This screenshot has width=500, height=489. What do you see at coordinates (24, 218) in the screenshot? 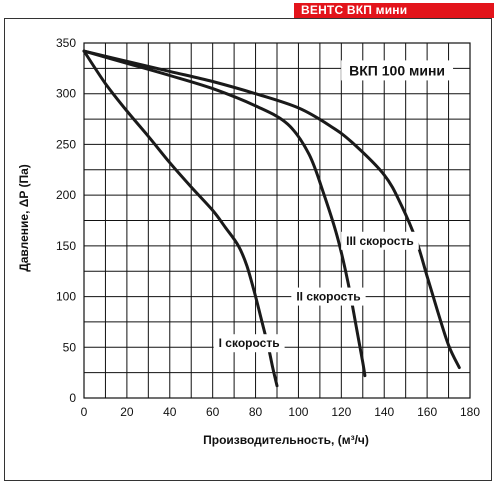
I see `y-axis-title: Давление, ΔP (Па)` at bounding box center [24, 218].